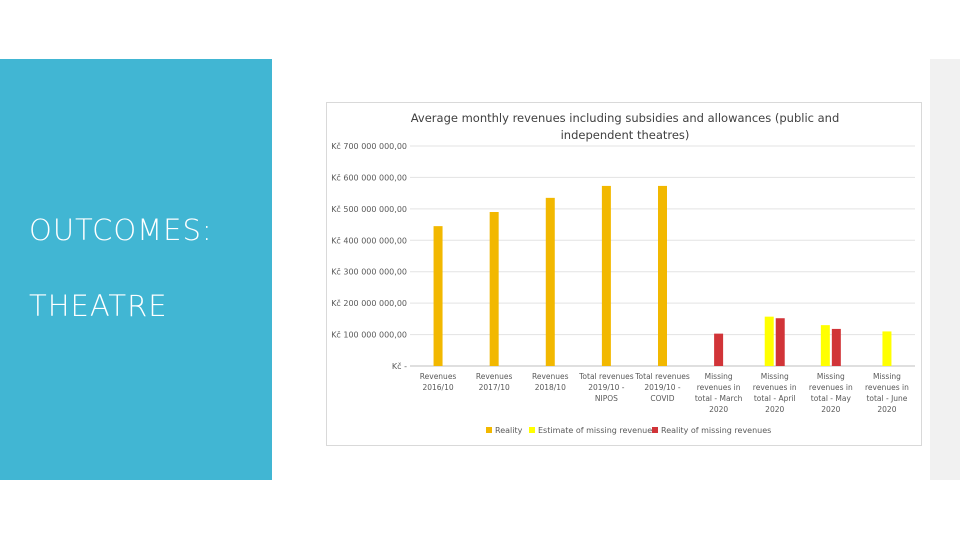  Describe the element at coordinates (606, 398) in the screenshot. I see `x-category-label: NIPOS` at that location.